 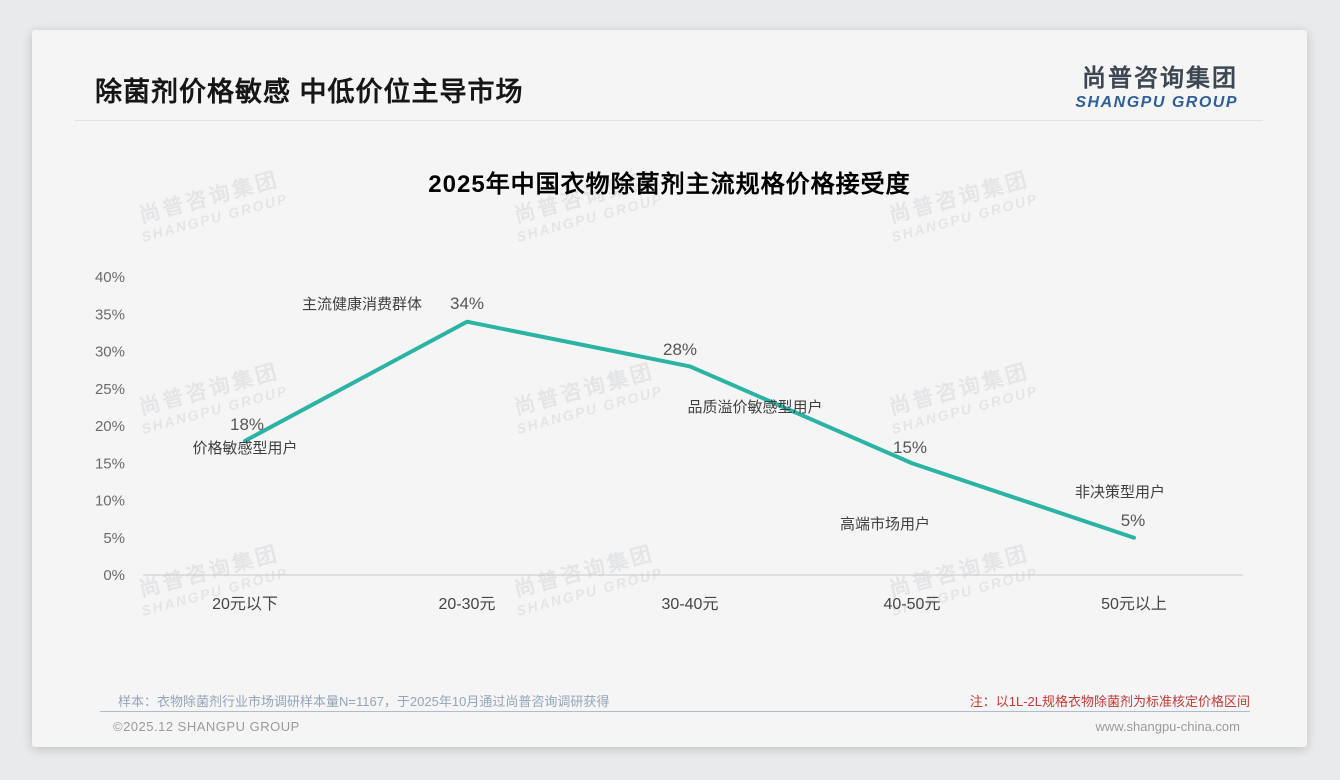 I want to click on segment-annotation-label: 高端市场用户, so click(x=885, y=524).